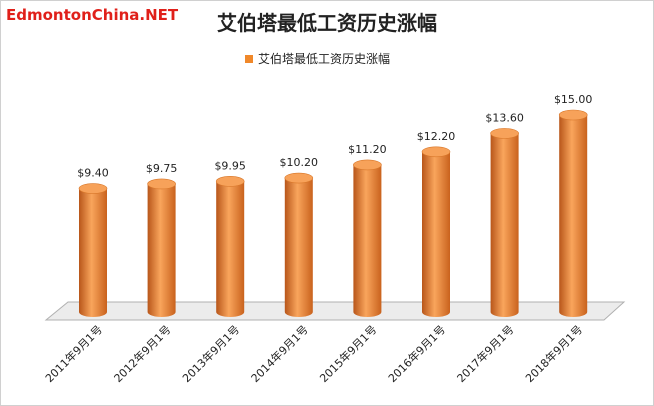  What do you see at coordinates (504, 117) in the screenshot?
I see `value-label: $13.60` at bounding box center [504, 117].